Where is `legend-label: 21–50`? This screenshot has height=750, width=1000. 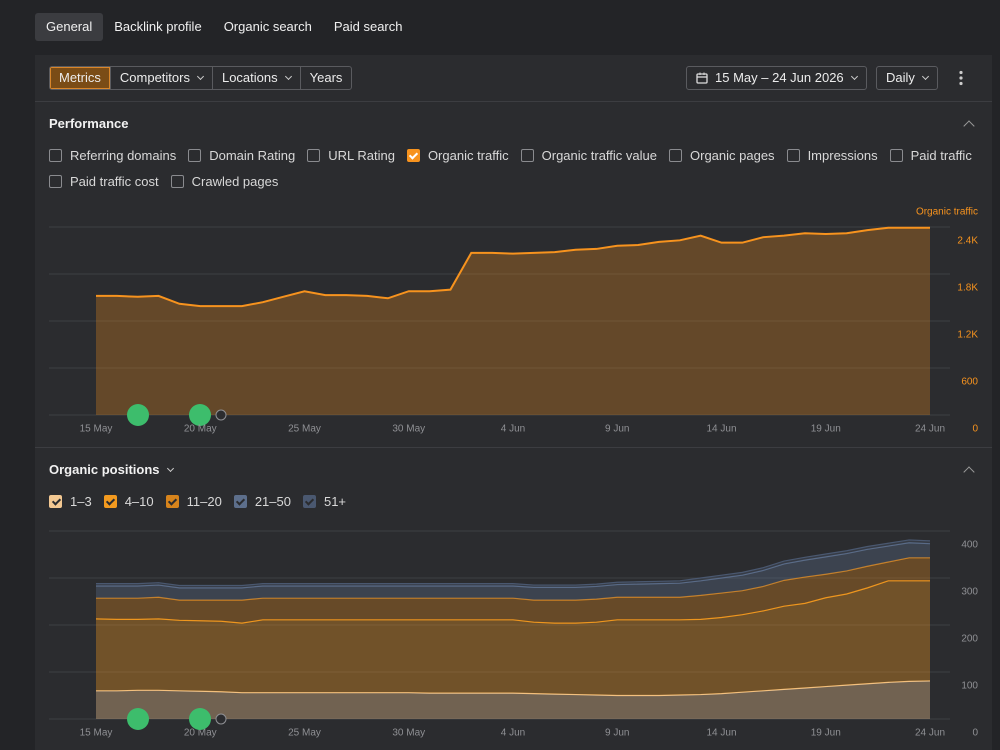 legend-label: 21–50 is located at coordinates (272, 501).